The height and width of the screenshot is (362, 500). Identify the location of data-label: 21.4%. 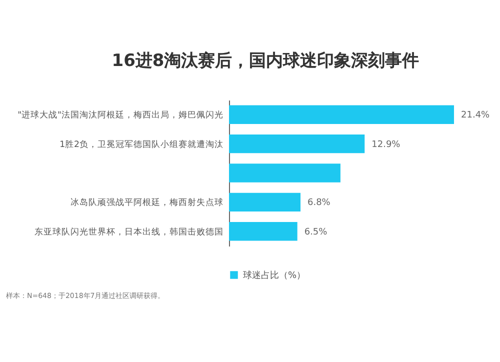
(475, 115).